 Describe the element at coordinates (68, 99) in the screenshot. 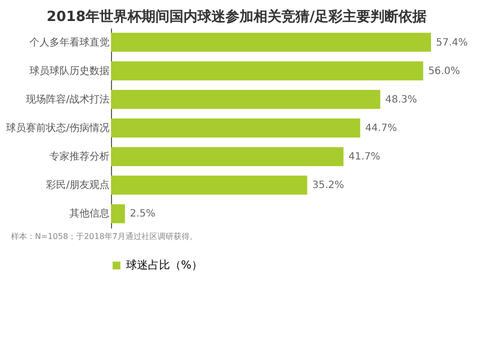

I see `y-tick-label: 现场阵容/战术打法` at that location.